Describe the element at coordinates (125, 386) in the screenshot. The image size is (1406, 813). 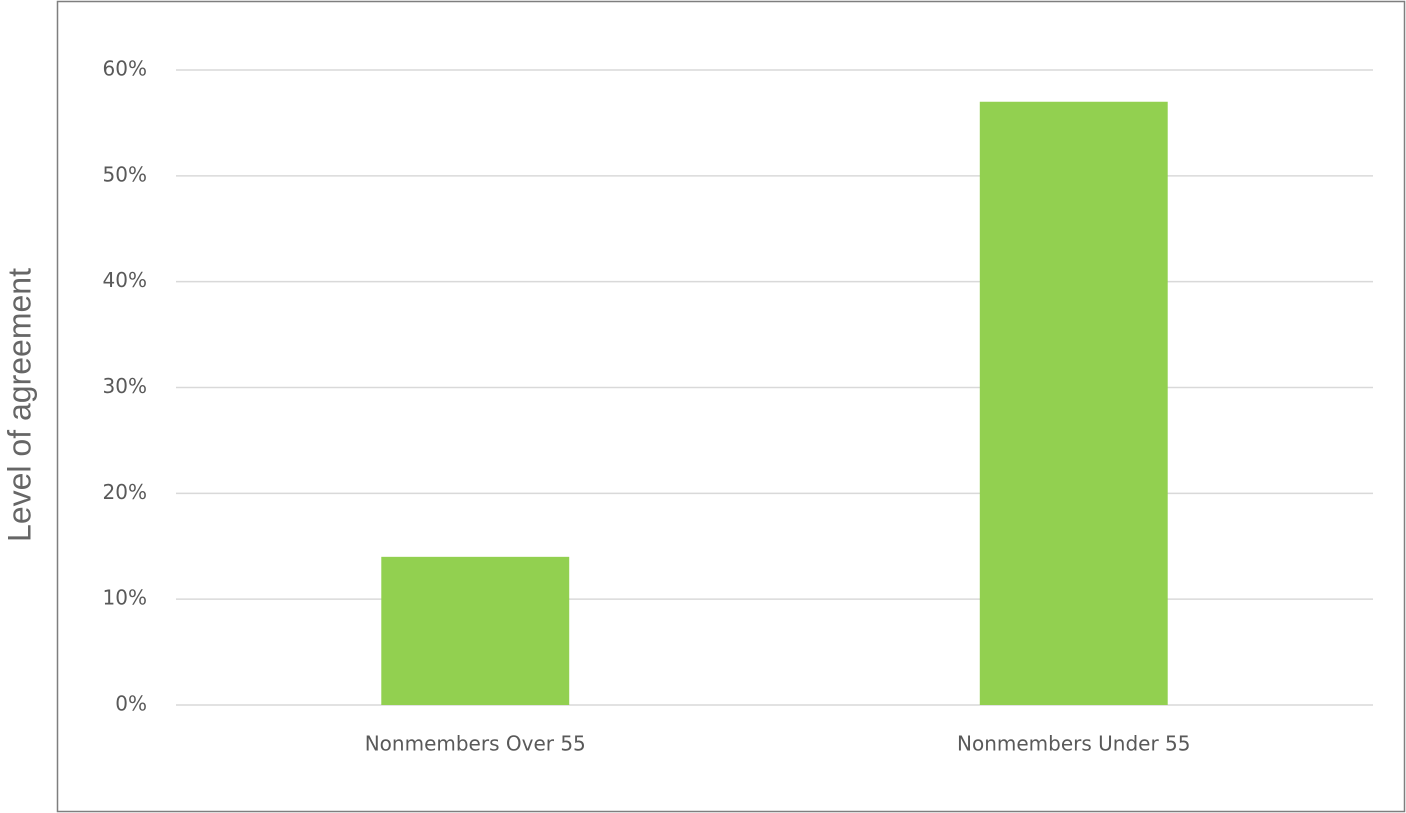
I see `y-tick-label: 30%` at that location.